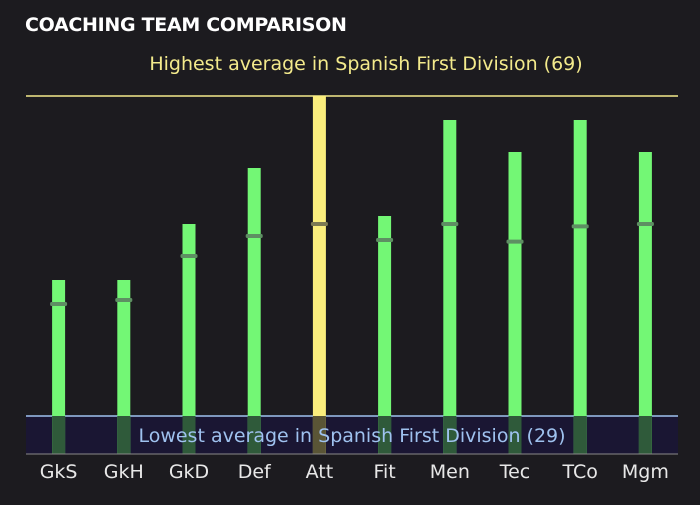 The height and width of the screenshot is (505, 700). Describe the element at coordinates (354, 472) in the screenshot. I see `x-tick-labels: GkS GkH GkD Def Att Fit Men Tec TCo Mgm` at that location.